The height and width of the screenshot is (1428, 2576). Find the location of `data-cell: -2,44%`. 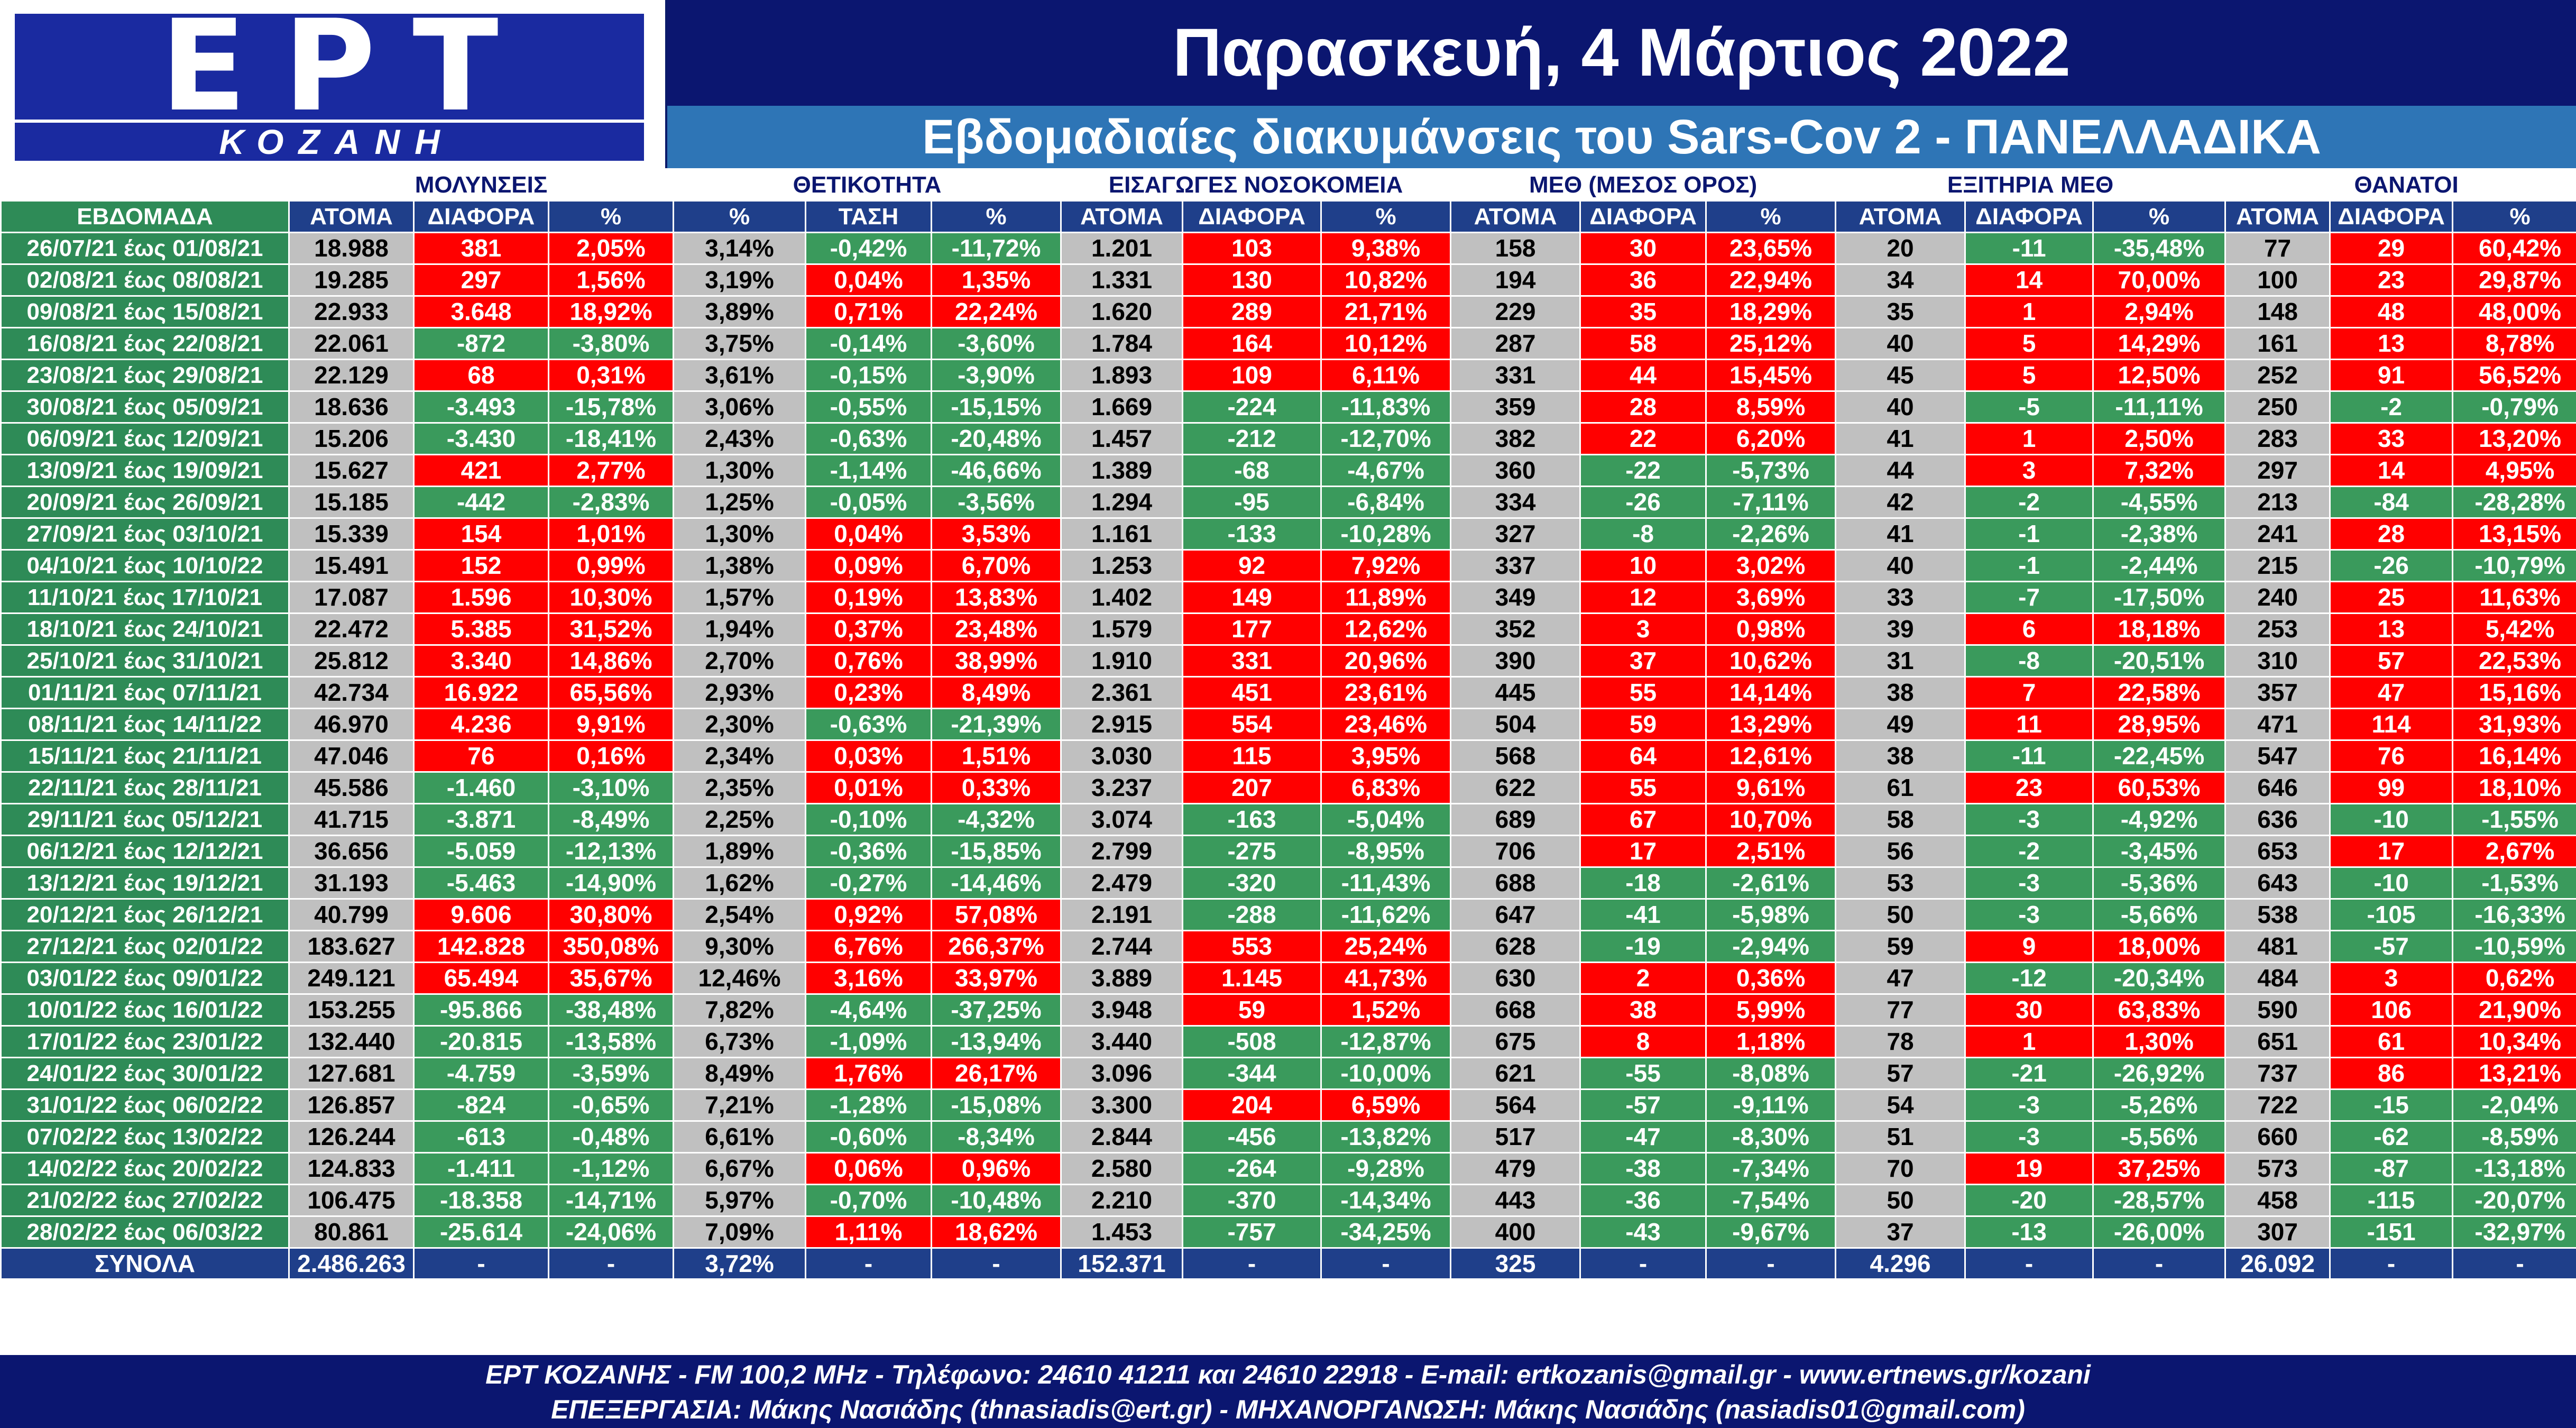

data-cell: -2,44% is located at coordinates (2159, 565).